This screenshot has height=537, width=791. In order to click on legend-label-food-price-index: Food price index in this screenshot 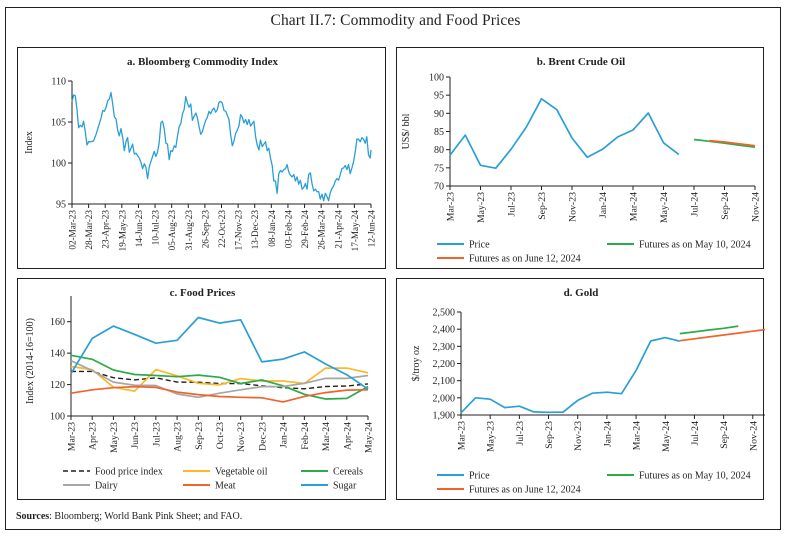, I will do `click(129, 472)`.